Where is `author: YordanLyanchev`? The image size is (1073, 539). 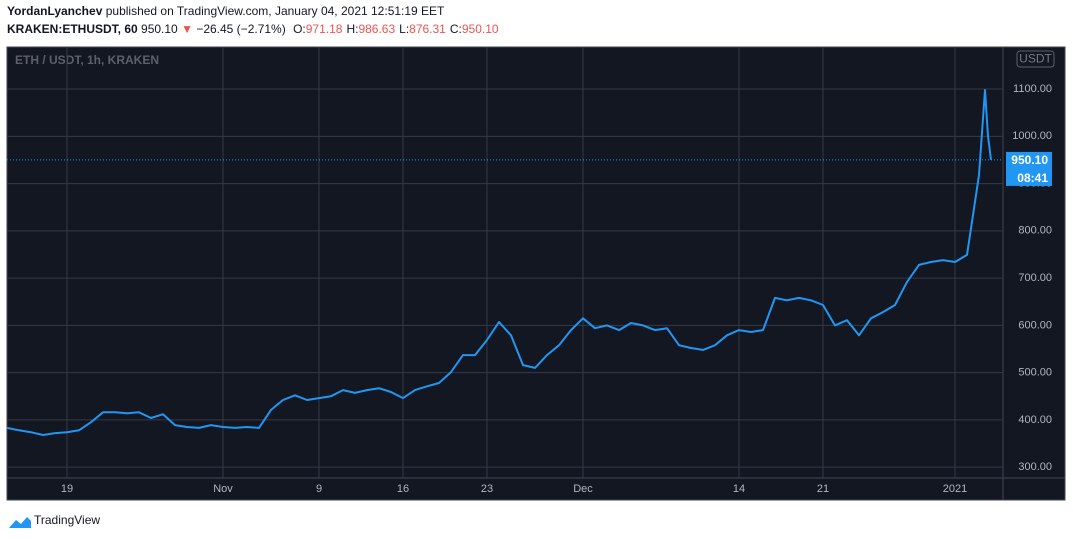 author: YordanLyanchev is located at coordinates (55, 11).